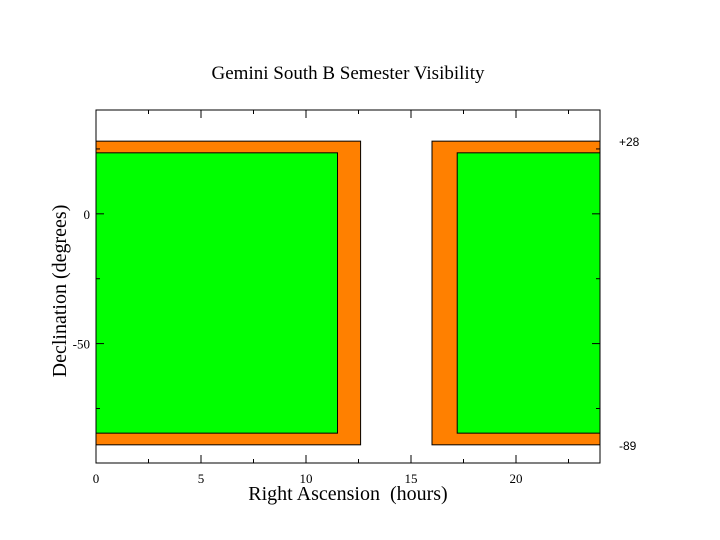 This screenshot has width=720, height=540. I want to click on x-tick-label: 5, so click(201, 478).